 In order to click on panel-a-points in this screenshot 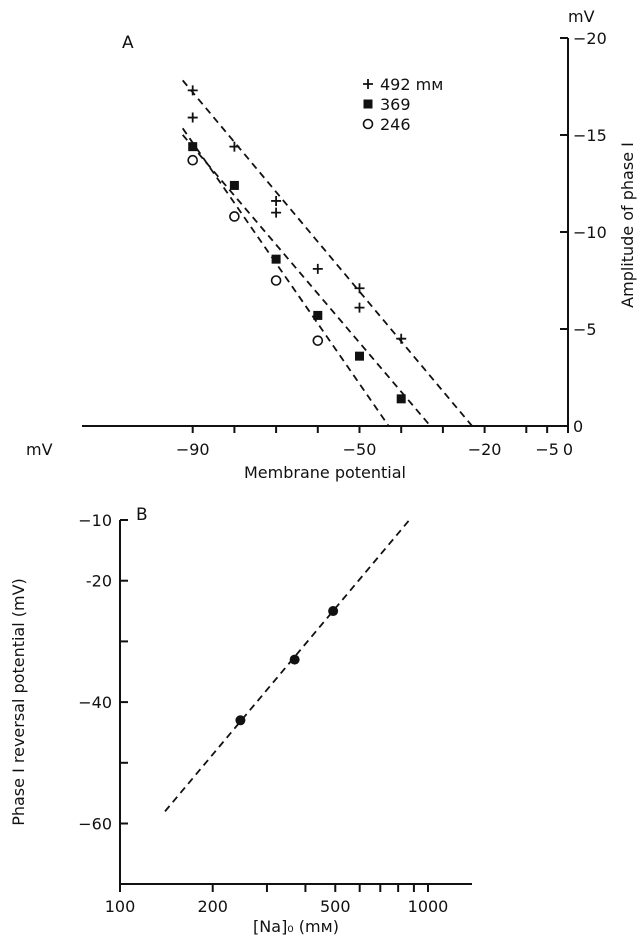, I will do `click(297, 244)`.